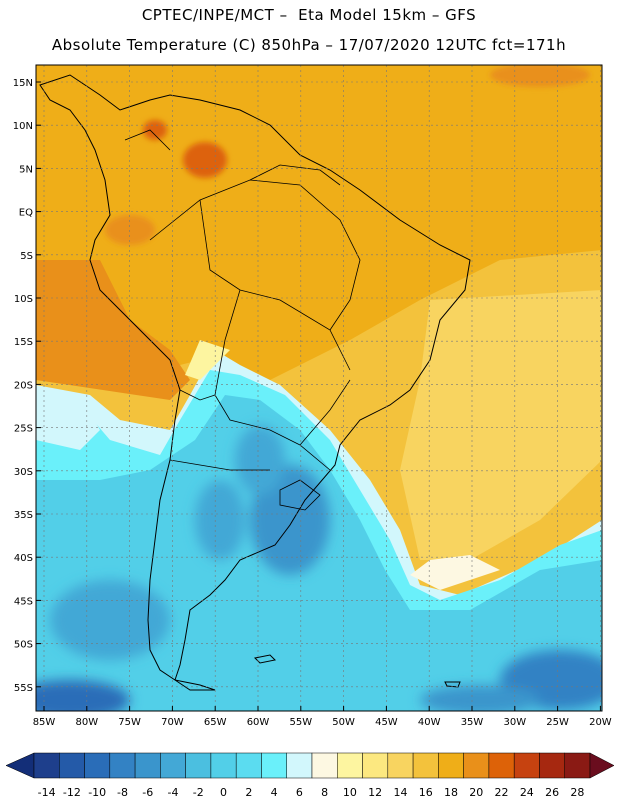  I want to click on field-atlantic-warm, so click(501, 425).